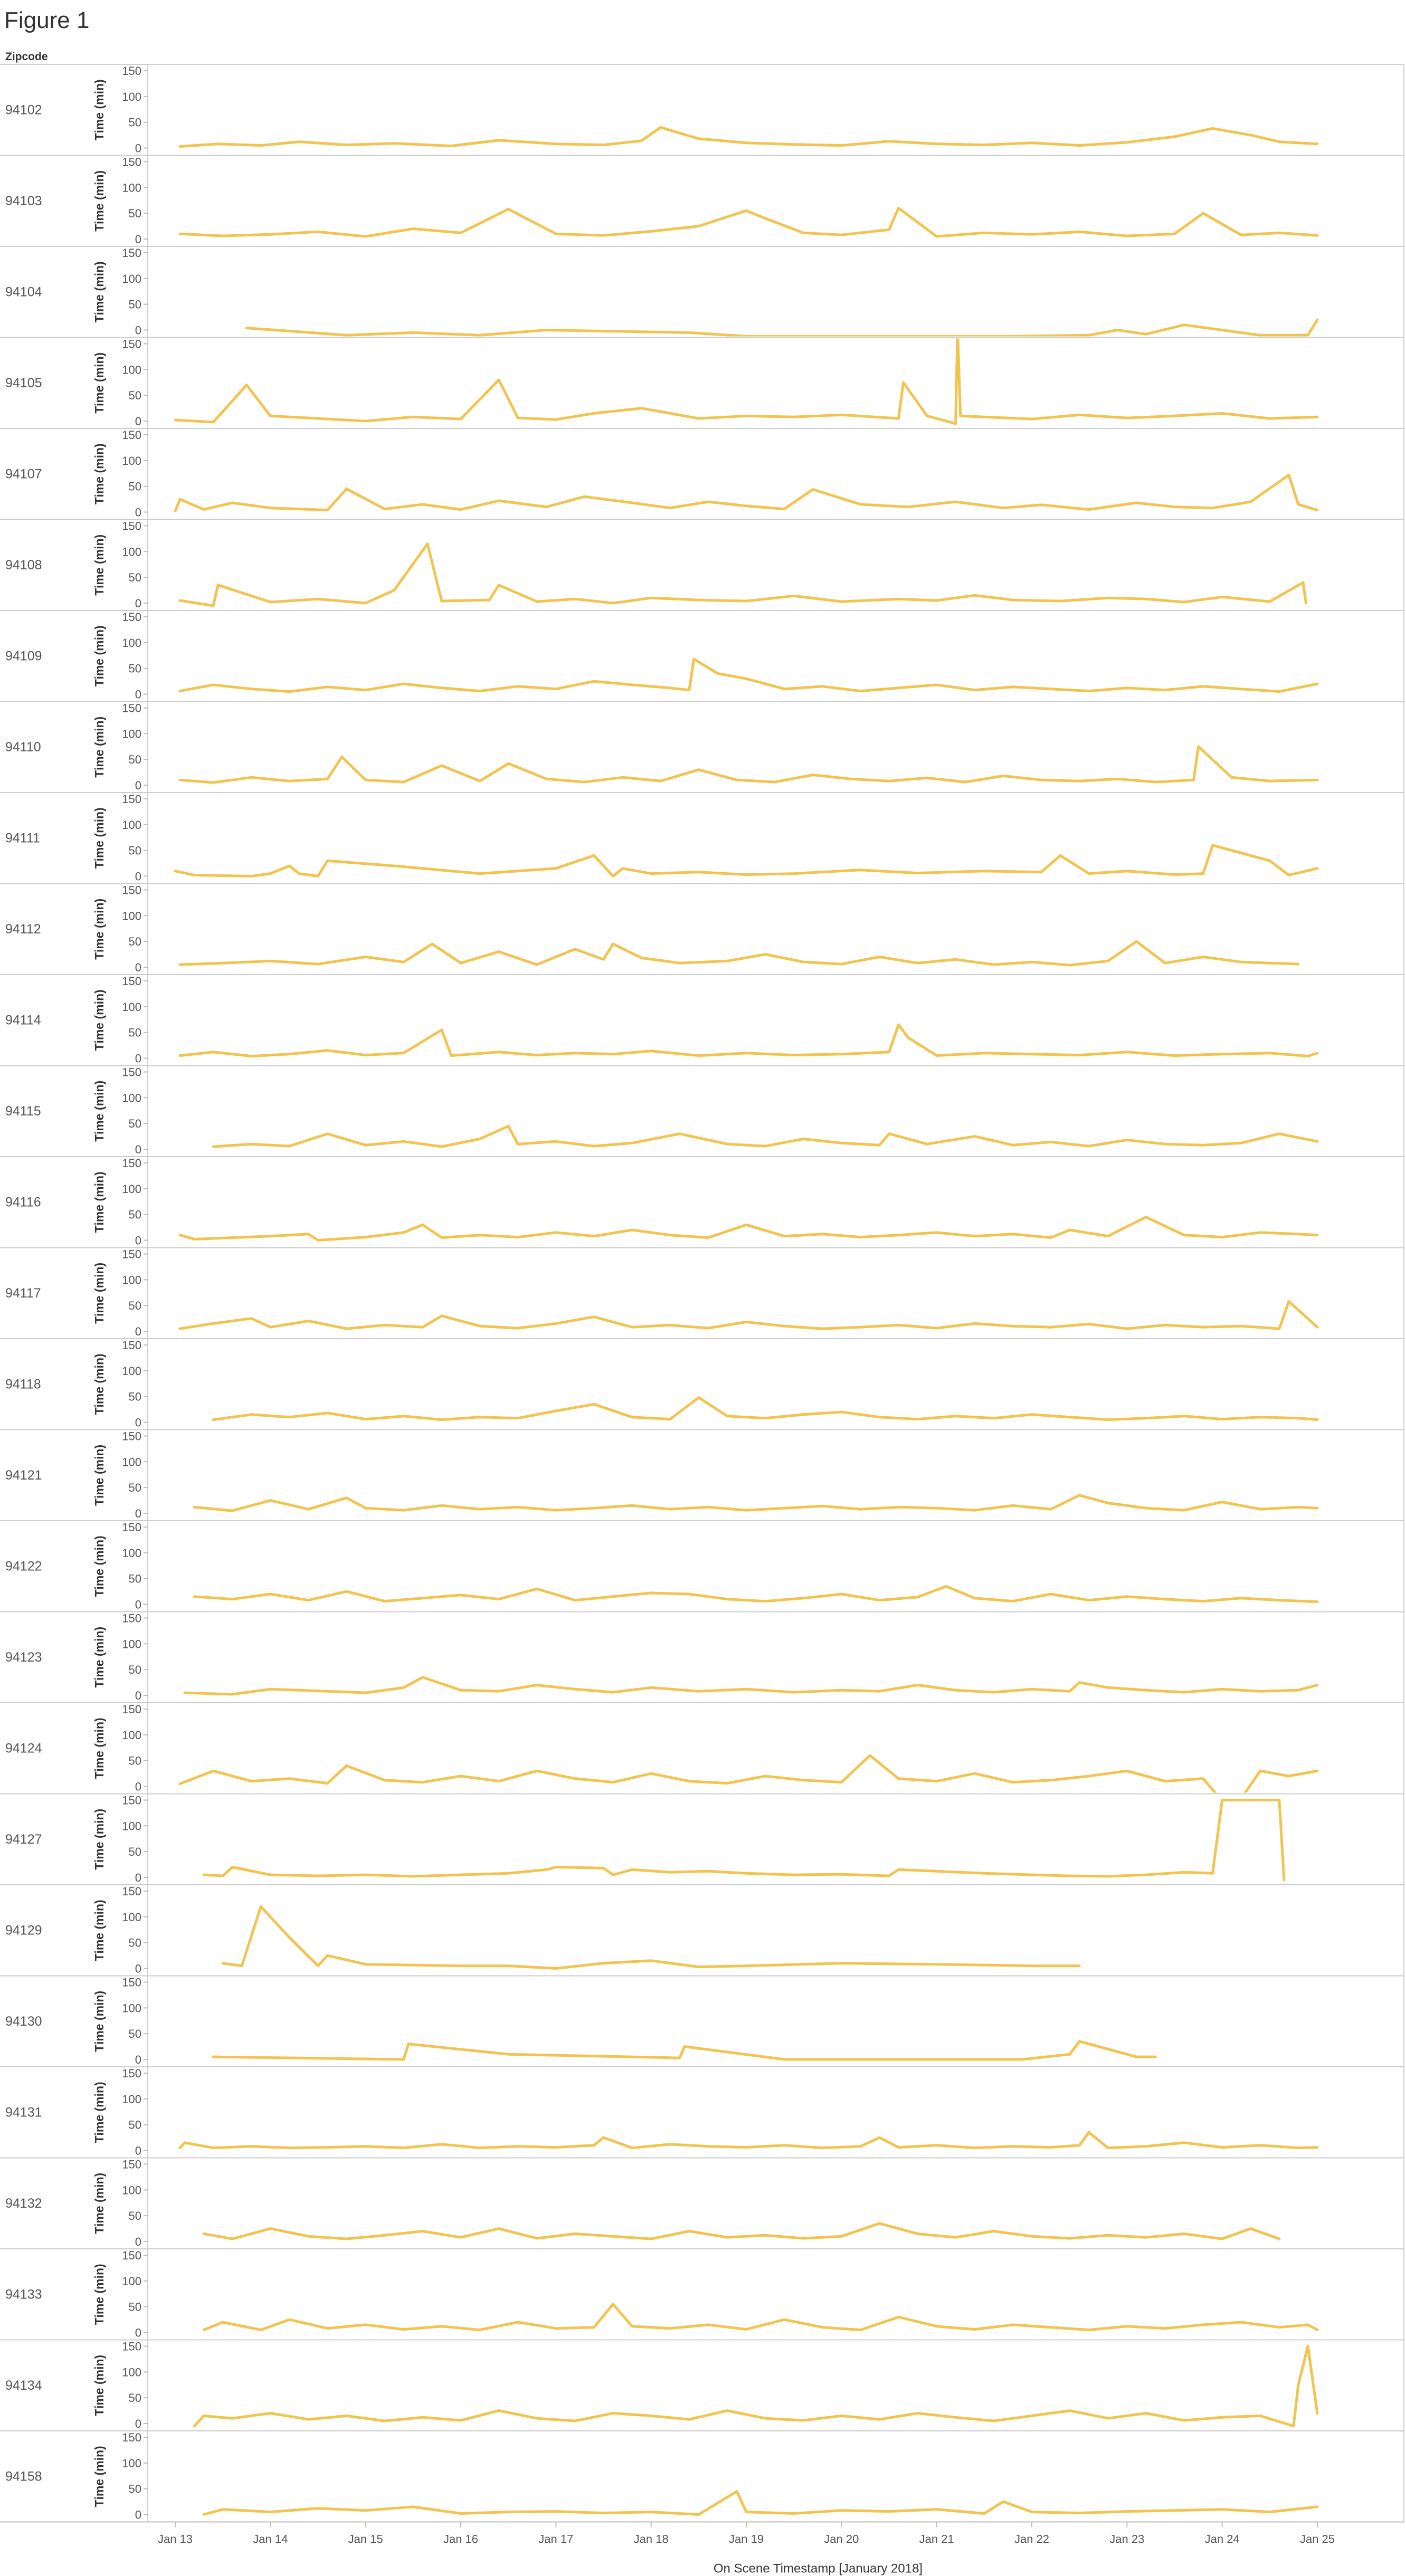 The image size is (1406, 2576). I want to click on zipcode-label: 94129, so click(23, 1930).